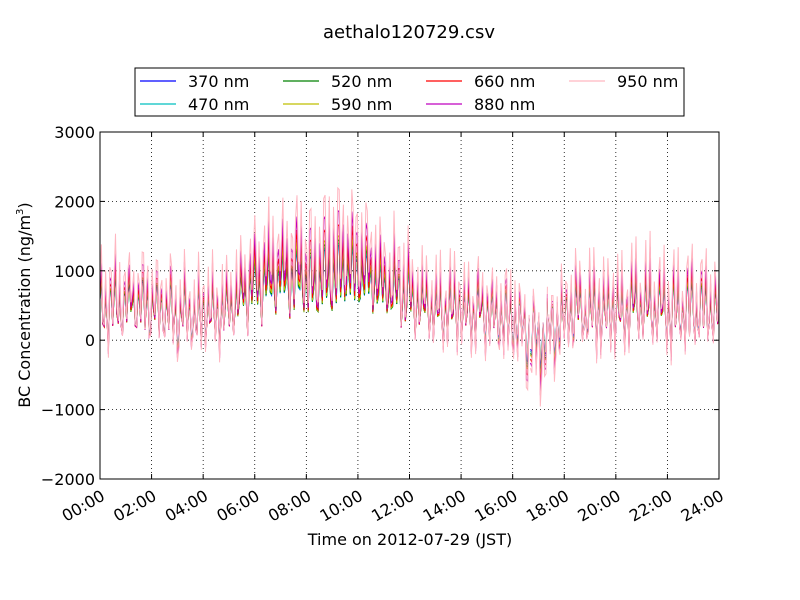 This screenshot has height=600, width=800. I want to click on legend-label: 950 nm, so click(647, 81).